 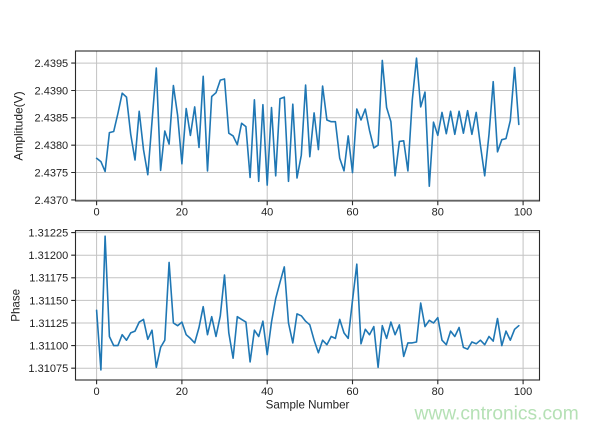 I want to click on svg-text: 1.31075, so click(x=48, y=369).